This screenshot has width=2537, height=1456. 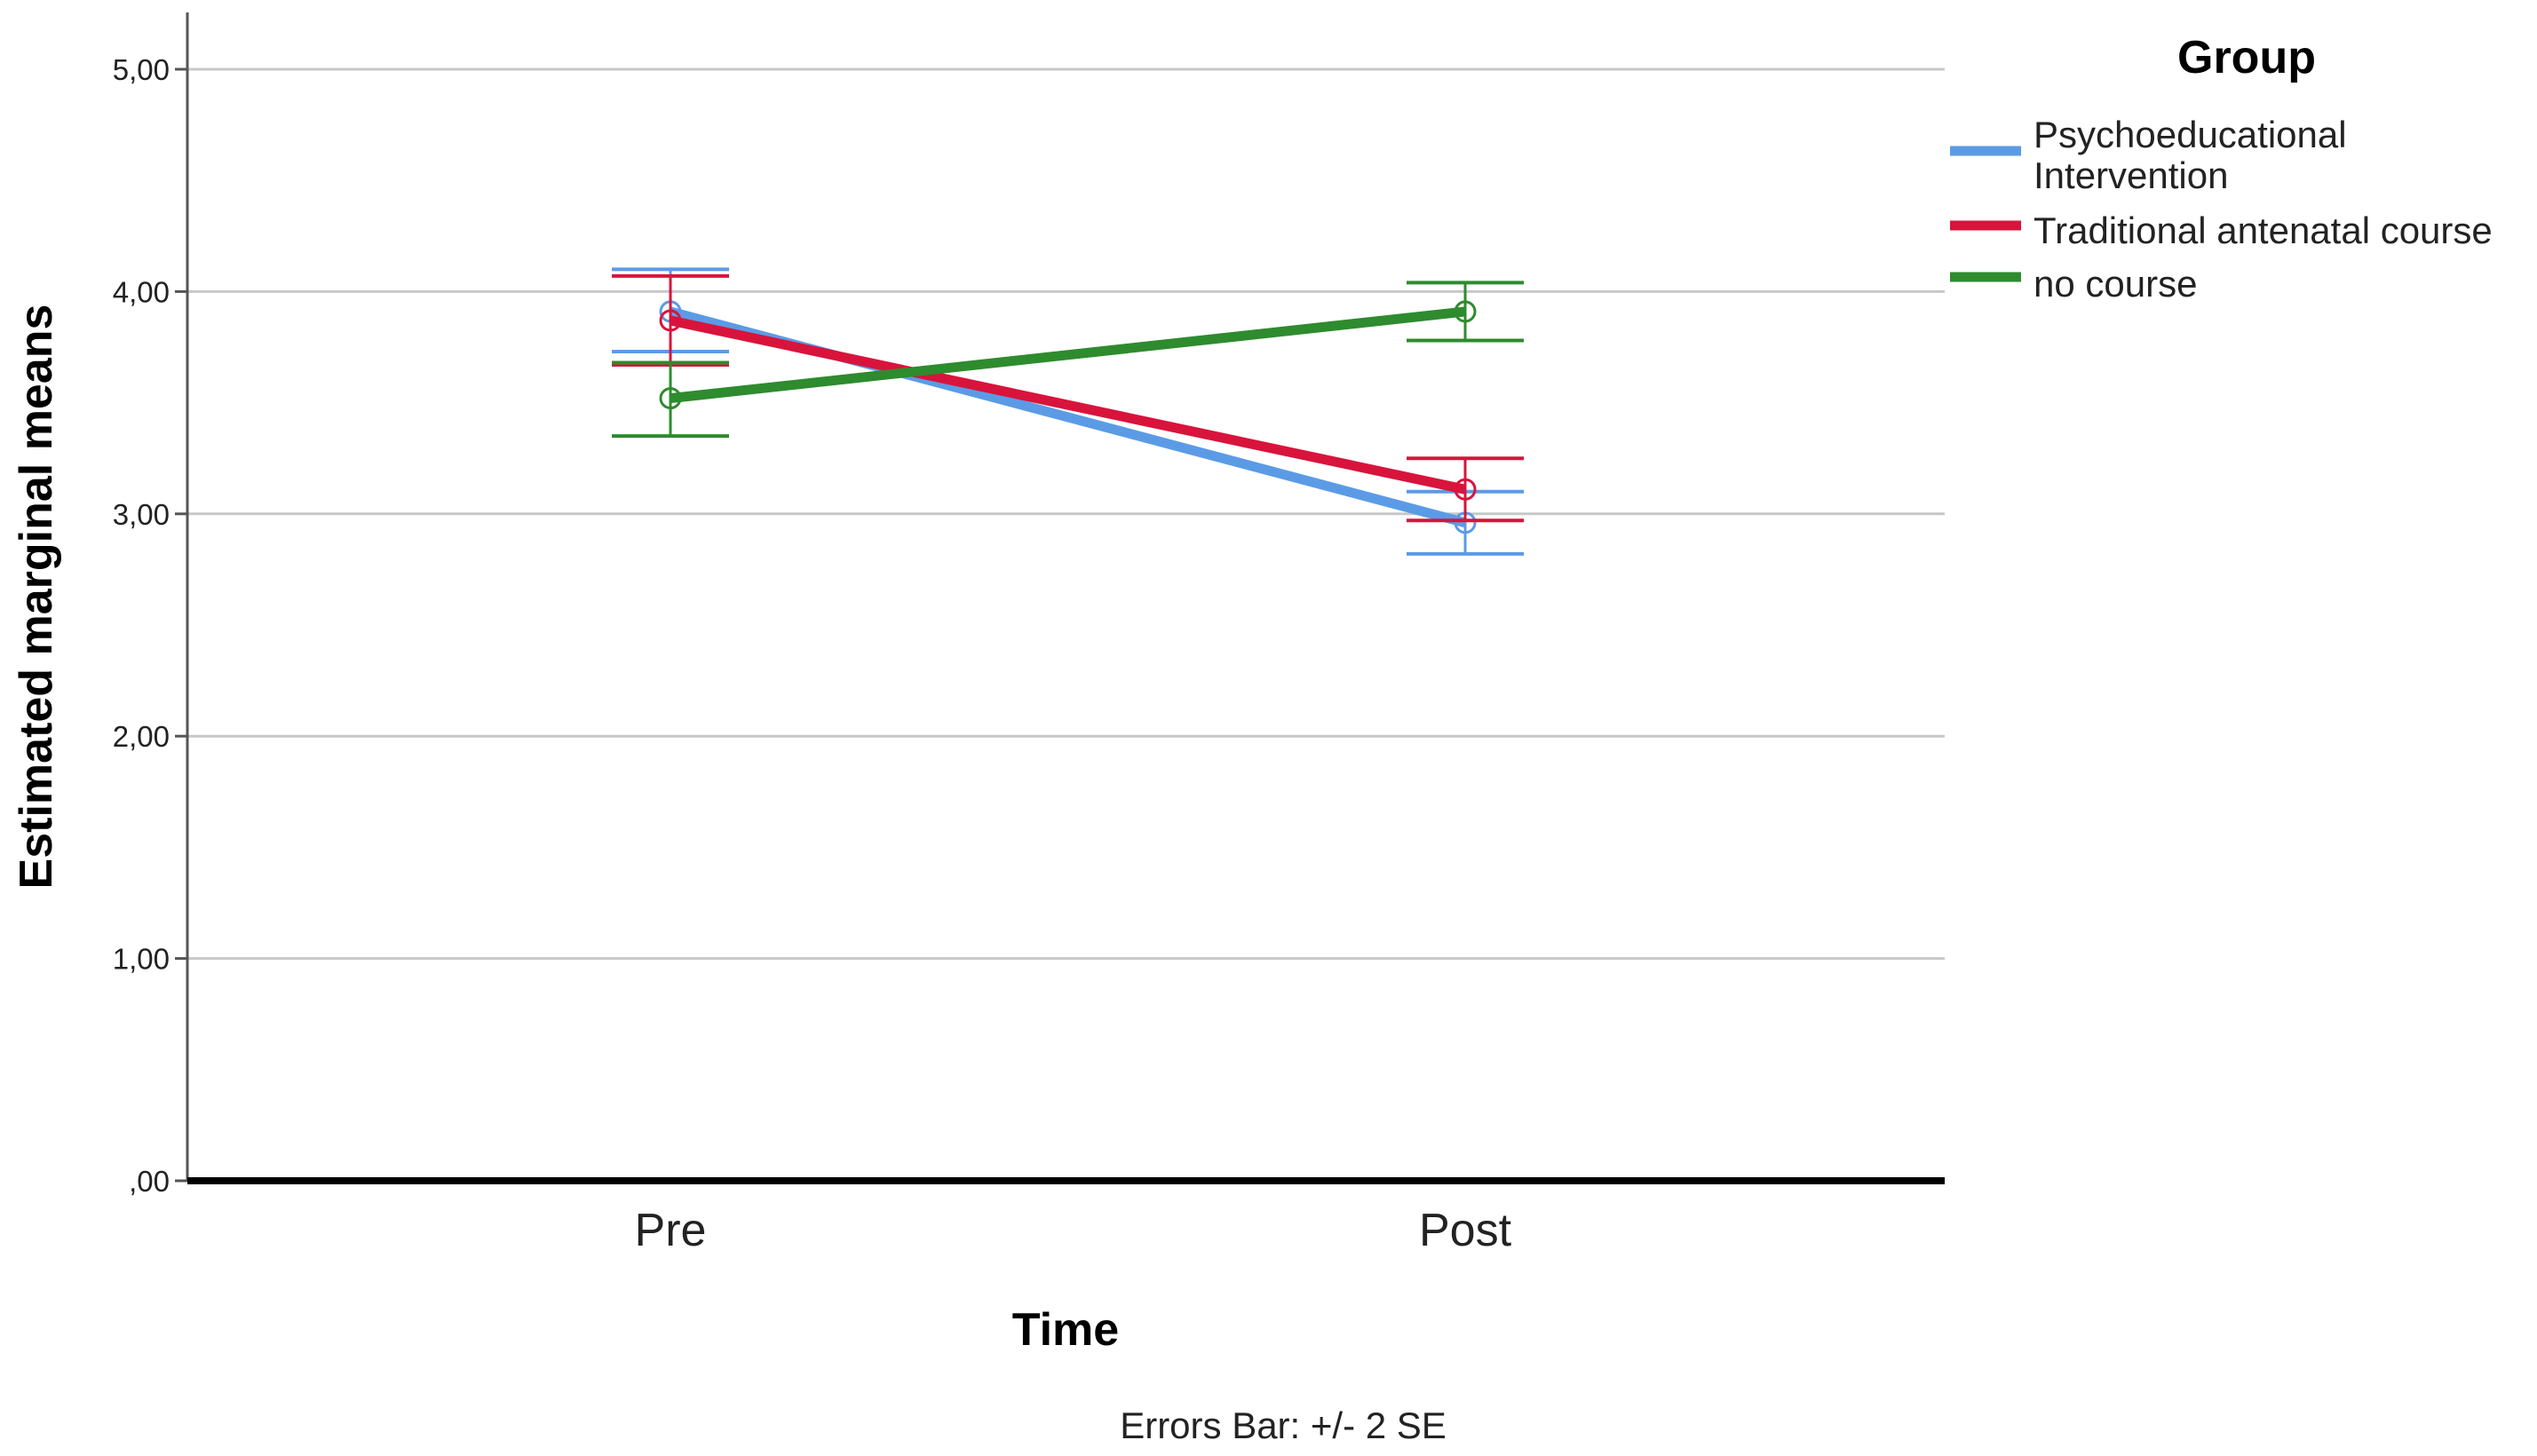 I want to click on legend-label: Psychoeducational, so click(x=2190, y=134).